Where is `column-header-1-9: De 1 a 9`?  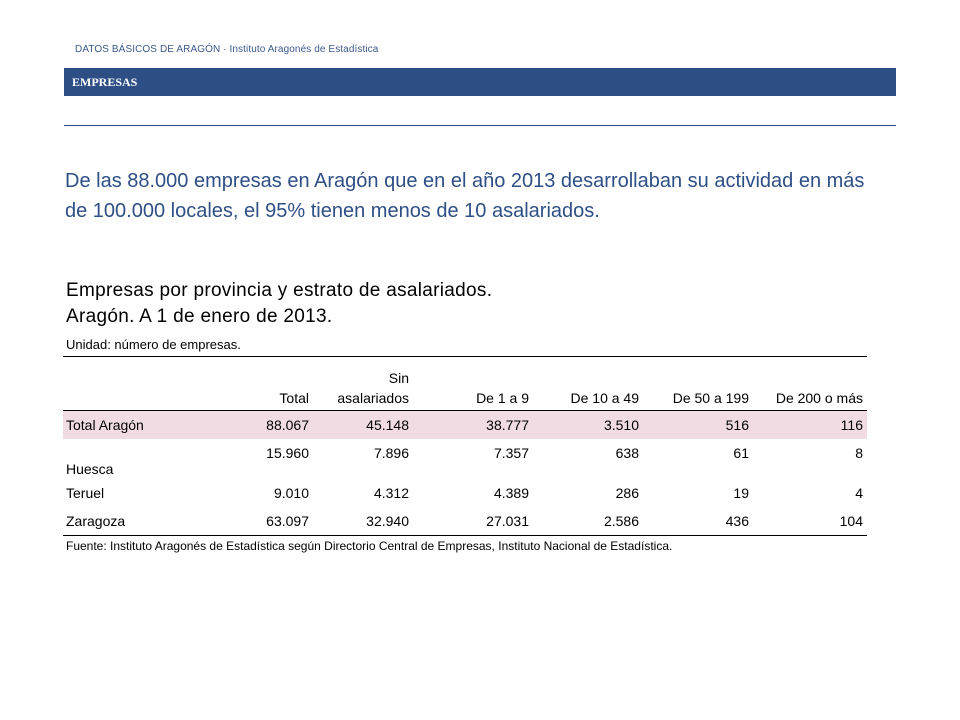
column-header-1-9: De 1 a 9 is located at coordinates (473, 384).